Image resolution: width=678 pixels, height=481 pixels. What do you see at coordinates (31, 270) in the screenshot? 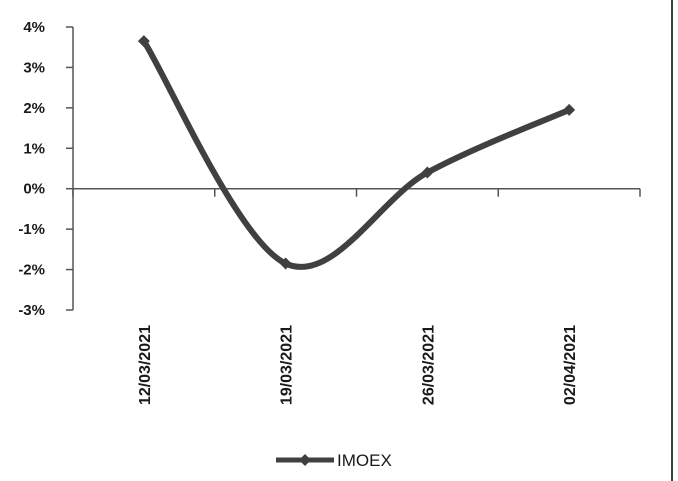
I see `y-tick-label: -2%` at bounding box center [31, 270].